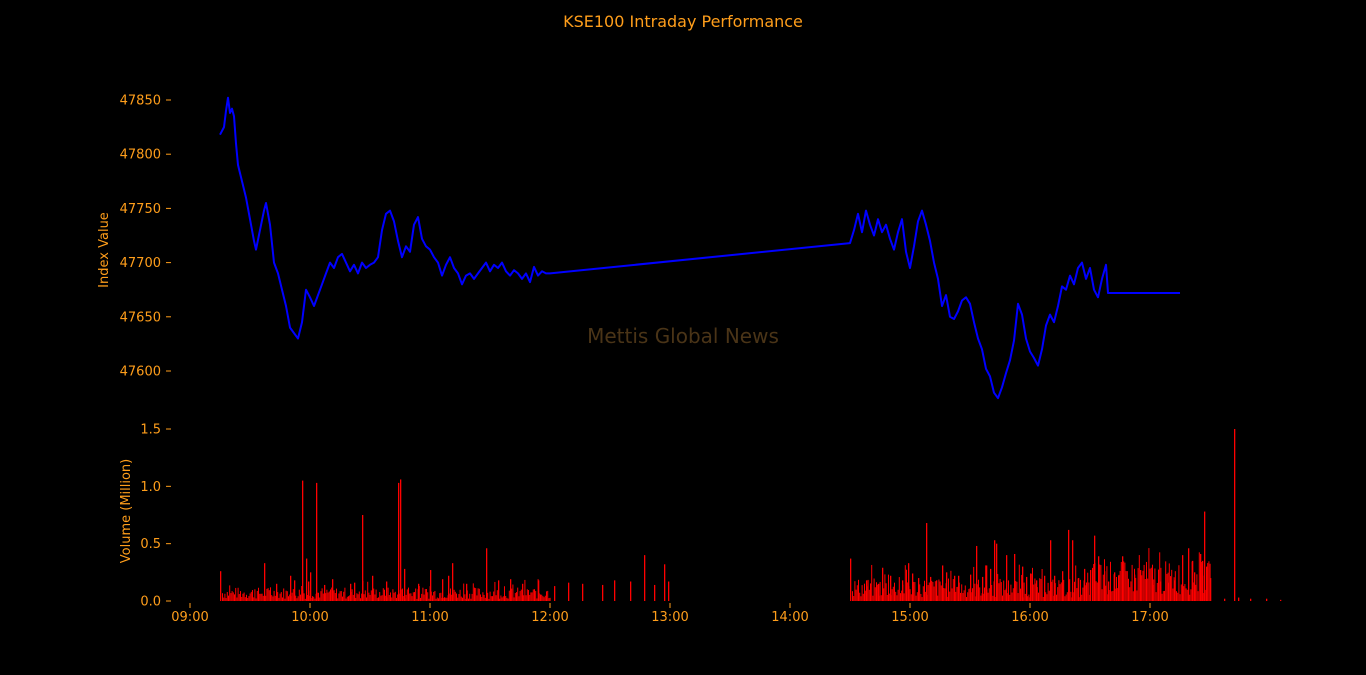  What do you see at coordinates (145, 237) in the screenshot?
I see `price-y-axis: 47600 47650 47700 47750 47800 47850` at bounding box center [145, 237].